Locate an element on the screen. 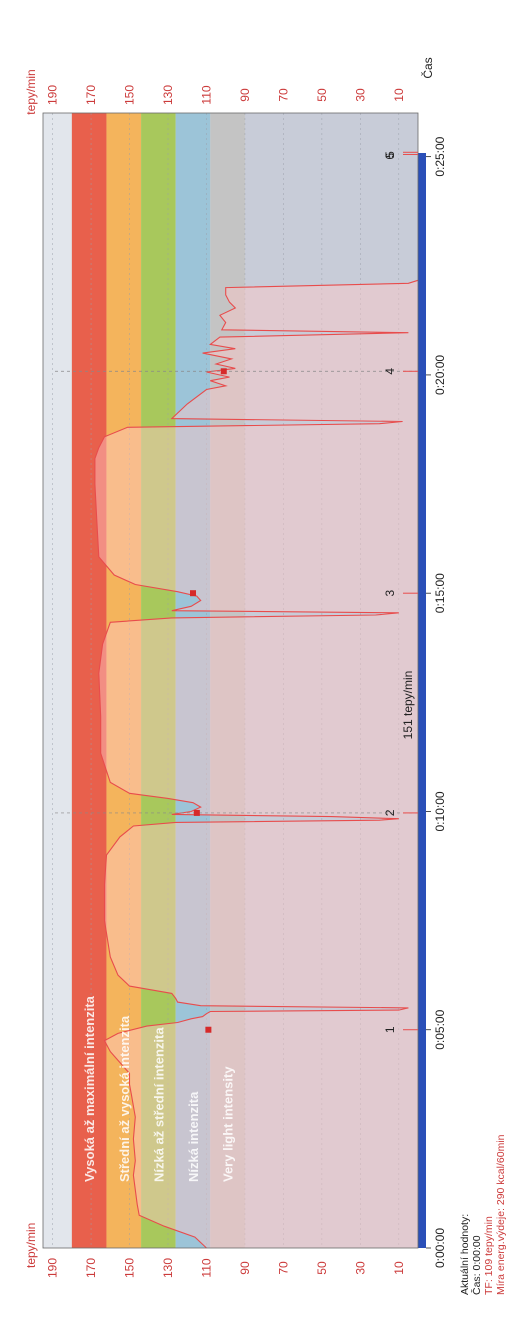 This screenshot has width=530, height=1340. hr-tick-top-30: 30 is located at coordinates (360, 95).